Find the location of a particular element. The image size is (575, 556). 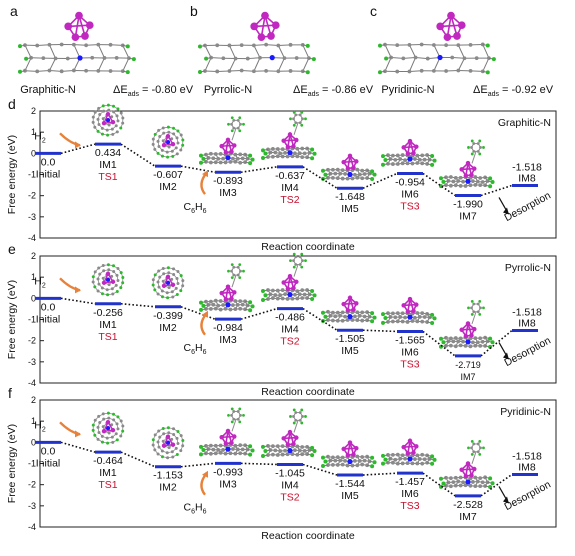

panel-letter-d: d is located at coordinates (12, 104).